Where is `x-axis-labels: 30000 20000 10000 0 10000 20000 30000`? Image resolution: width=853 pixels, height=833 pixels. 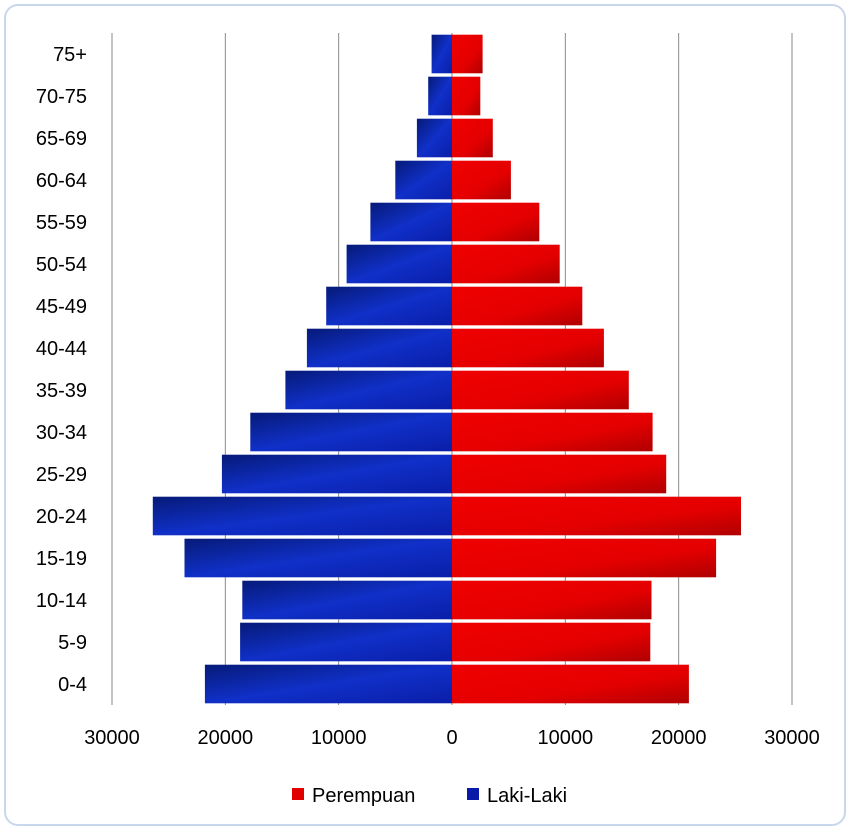
x-axis-labels: 30000 20000 10000 0 10000 20000 30000 is located at coordinates (452, 738).